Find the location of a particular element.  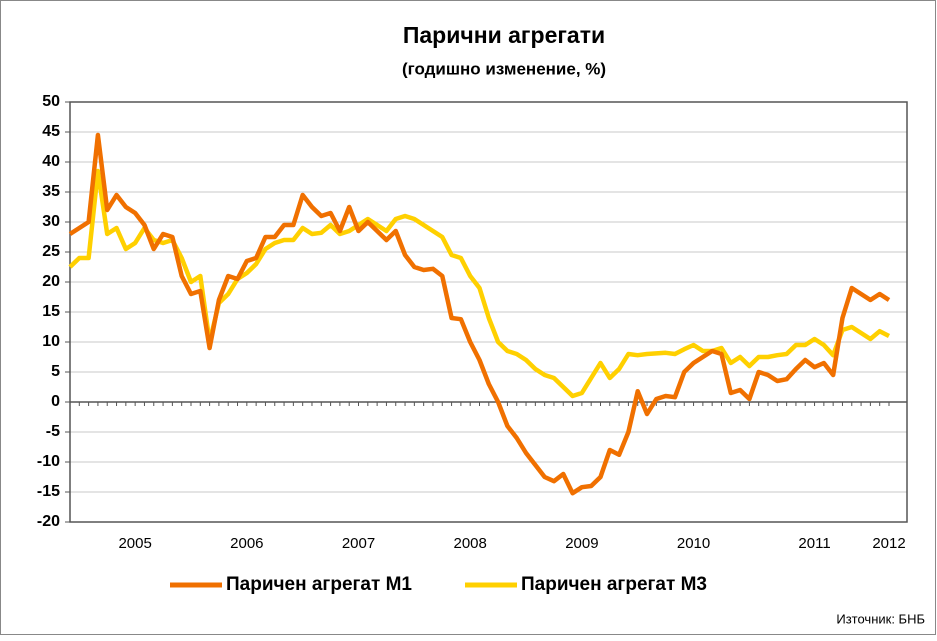

x-tick-label: 2009 is located at coordinates (581, 543).